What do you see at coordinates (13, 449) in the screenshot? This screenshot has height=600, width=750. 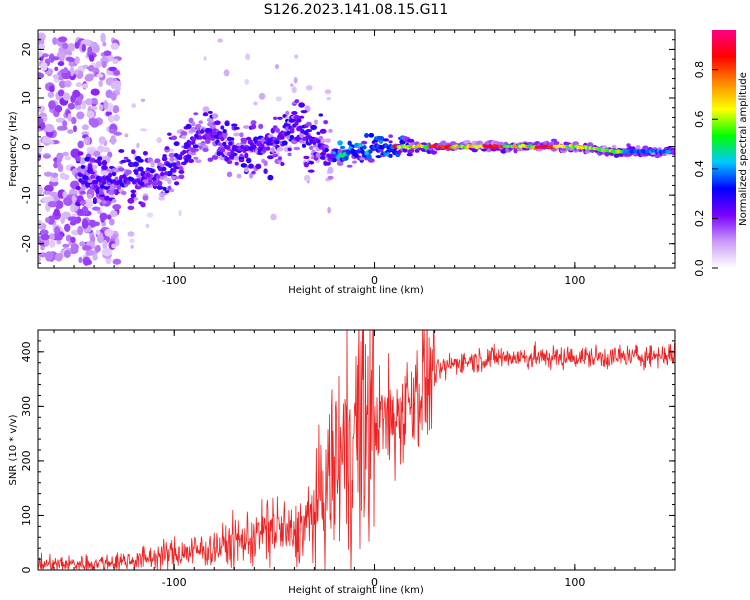 I see `snr-y-label: SNR (10 * v/v)` at bounding box center [13, 449].